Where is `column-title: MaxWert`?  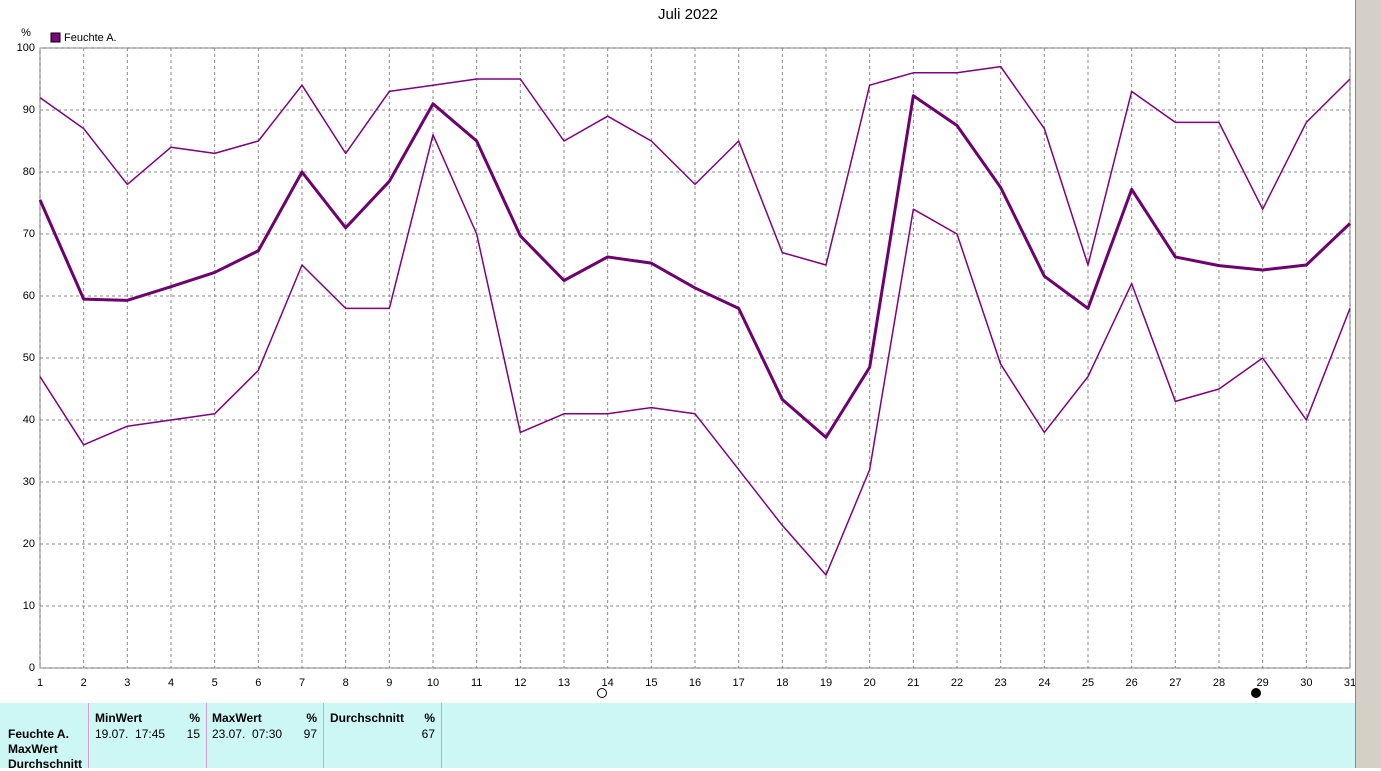
column-title: MaxWert is located at coordinates (237, 718).